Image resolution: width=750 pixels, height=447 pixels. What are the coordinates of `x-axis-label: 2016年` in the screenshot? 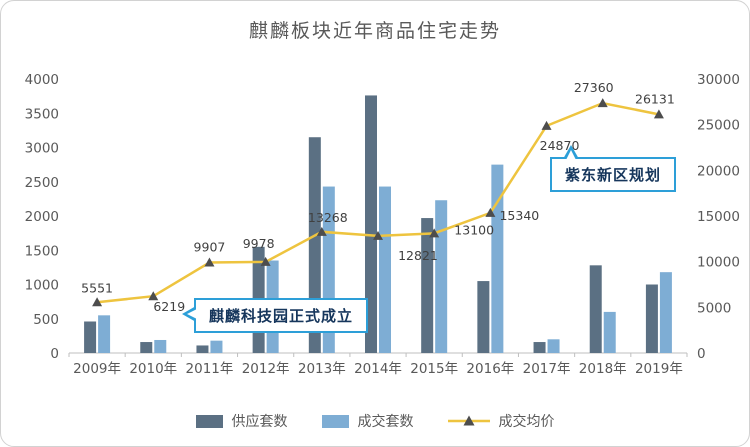 It's located at (490, 369).